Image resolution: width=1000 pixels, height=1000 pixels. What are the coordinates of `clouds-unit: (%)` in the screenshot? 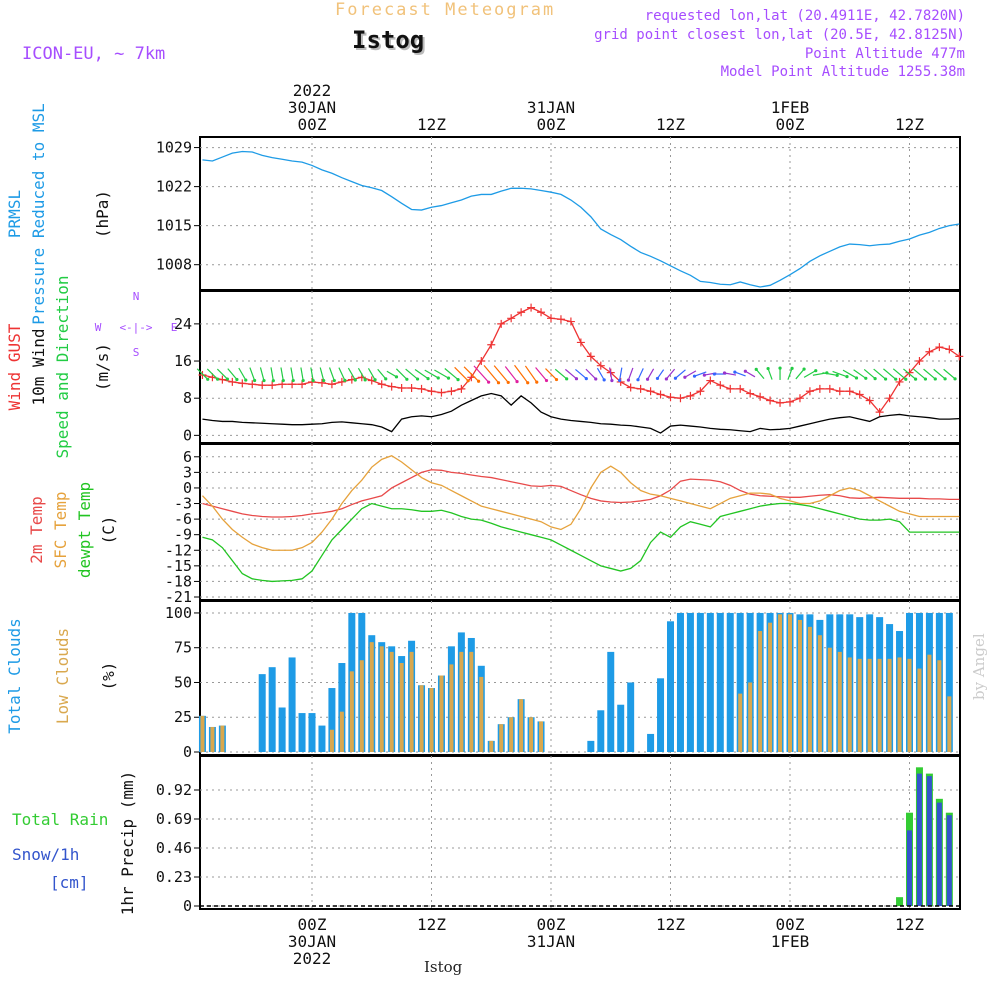 It's located at (108, 676).